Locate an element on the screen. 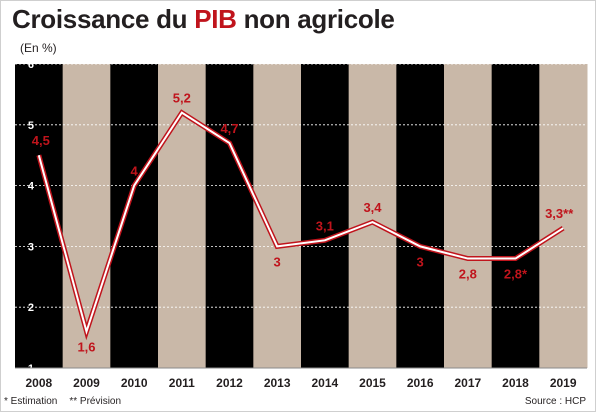  x-tick-label: 2016 is located at coordinates (420, 383).